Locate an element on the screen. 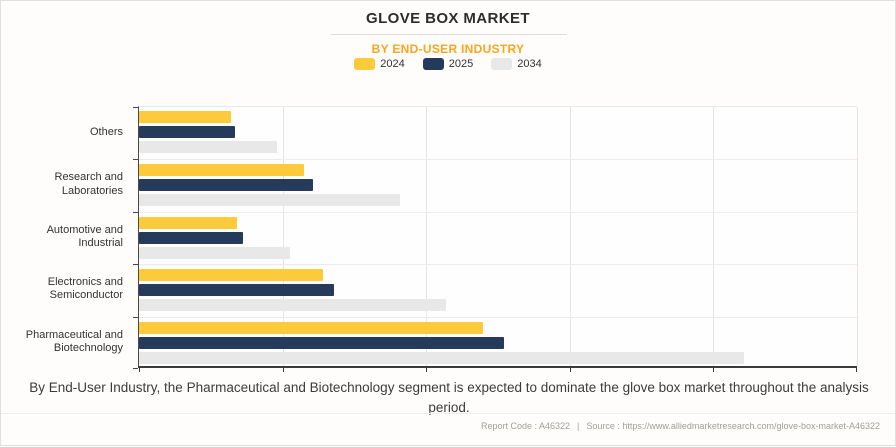 The height and width of the screenshot is (447, 896). legend-swatch-2034 is located at coordinates (502, 64).